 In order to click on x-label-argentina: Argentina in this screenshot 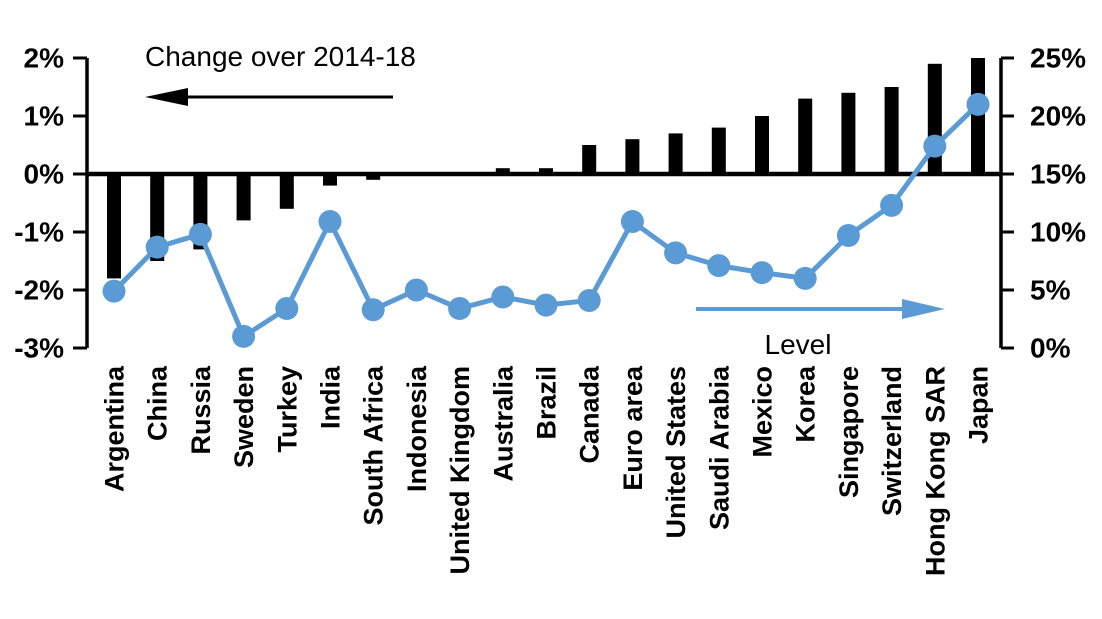, I will do `click(115, 428)`.